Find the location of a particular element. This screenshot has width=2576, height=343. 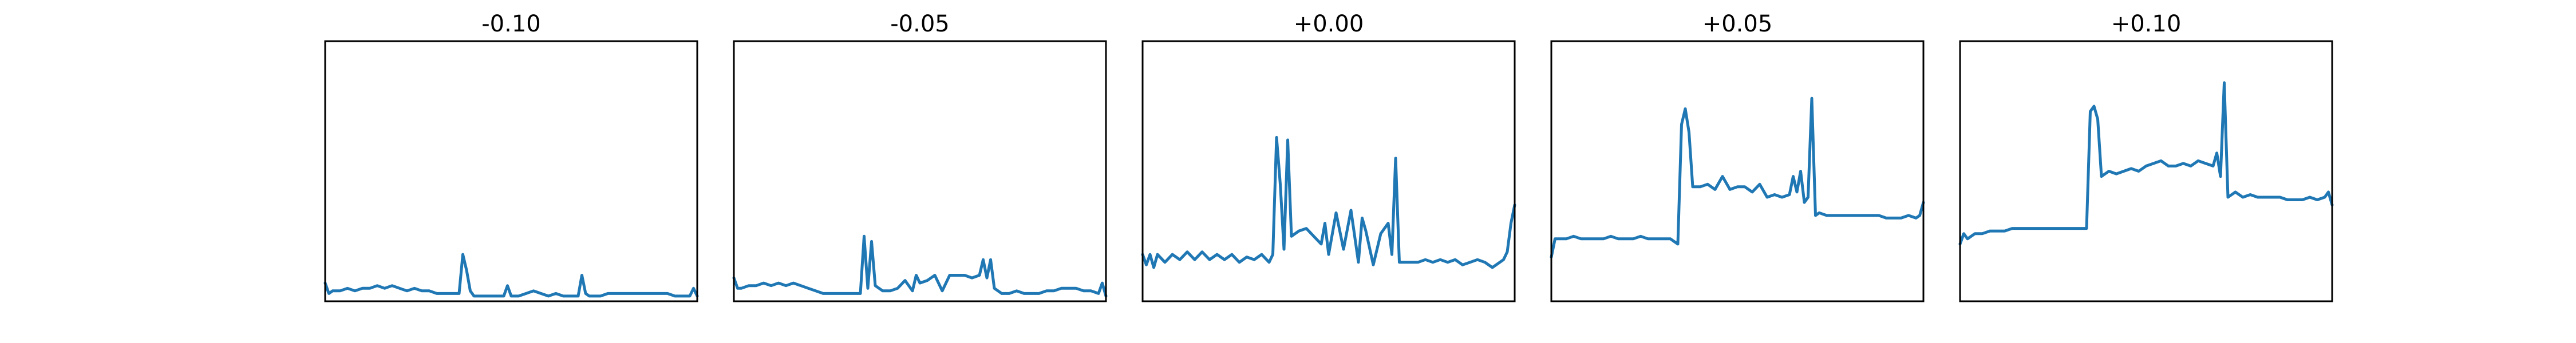

panel-2: -0.05 is located at coordinates (920, 156).